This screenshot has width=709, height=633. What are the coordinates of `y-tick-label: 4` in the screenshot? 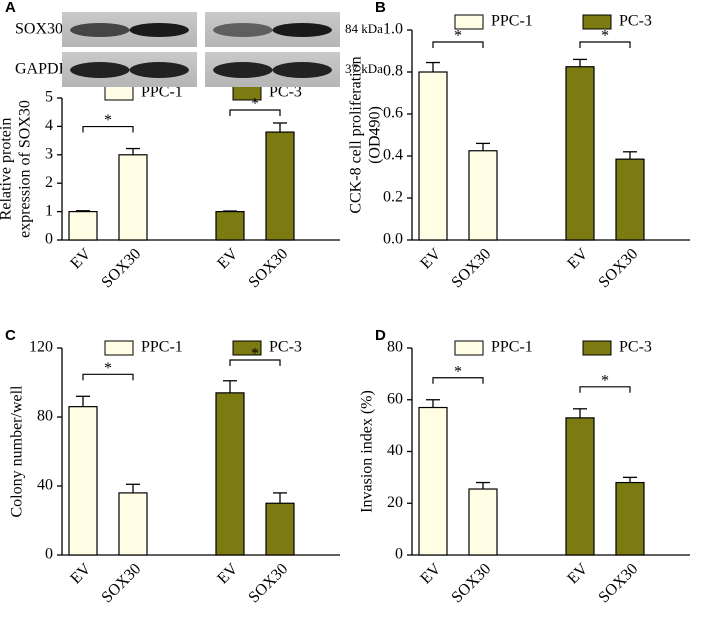 It's located at (49, 125).